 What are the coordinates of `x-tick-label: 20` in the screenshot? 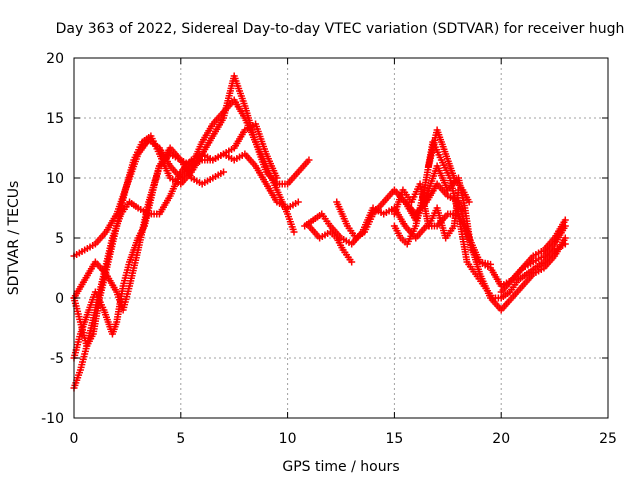 It's located at (501, 439).